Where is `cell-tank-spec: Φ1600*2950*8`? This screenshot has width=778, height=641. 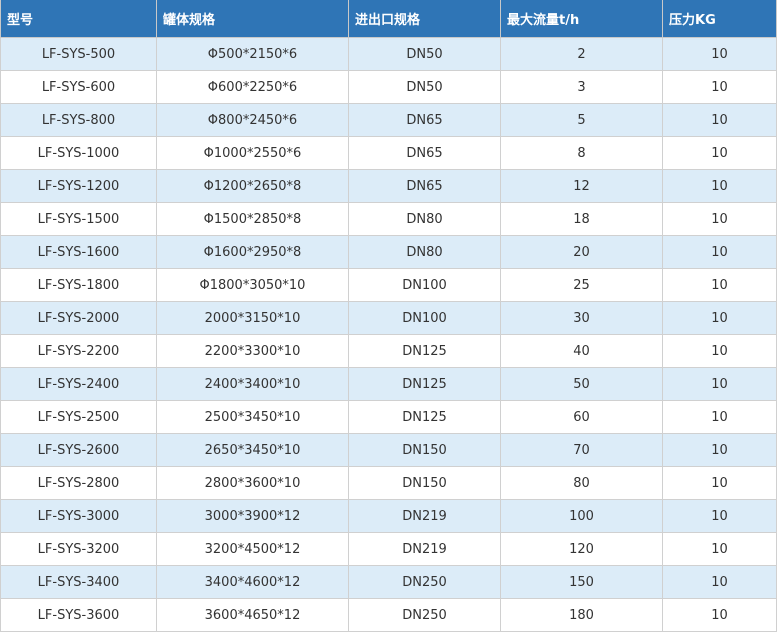
cell-tank-spec: Φ1600*2950*8 is located at coordinates (252, 252).